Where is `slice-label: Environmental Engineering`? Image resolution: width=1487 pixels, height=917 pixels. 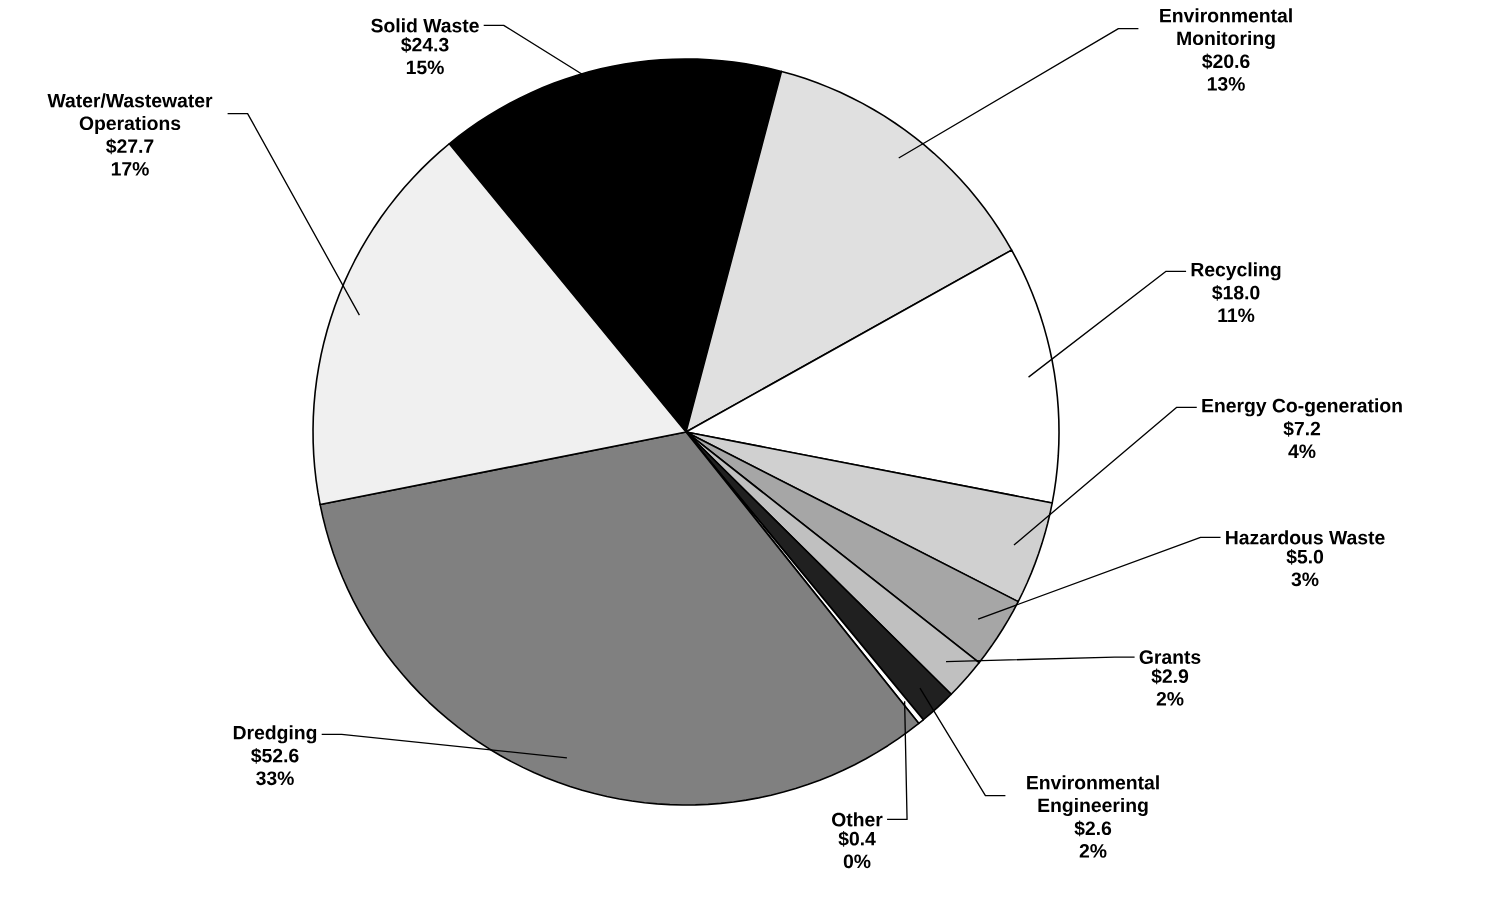 slice-label: Environmental Engineering is located at coordinates (1093, 796).